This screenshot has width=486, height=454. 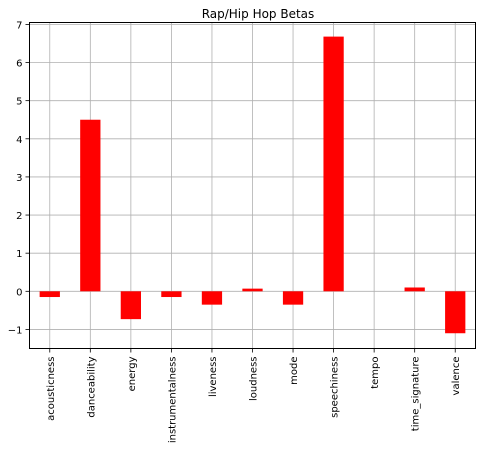 I want to click on bar-mode, so click(x=293, y=298).